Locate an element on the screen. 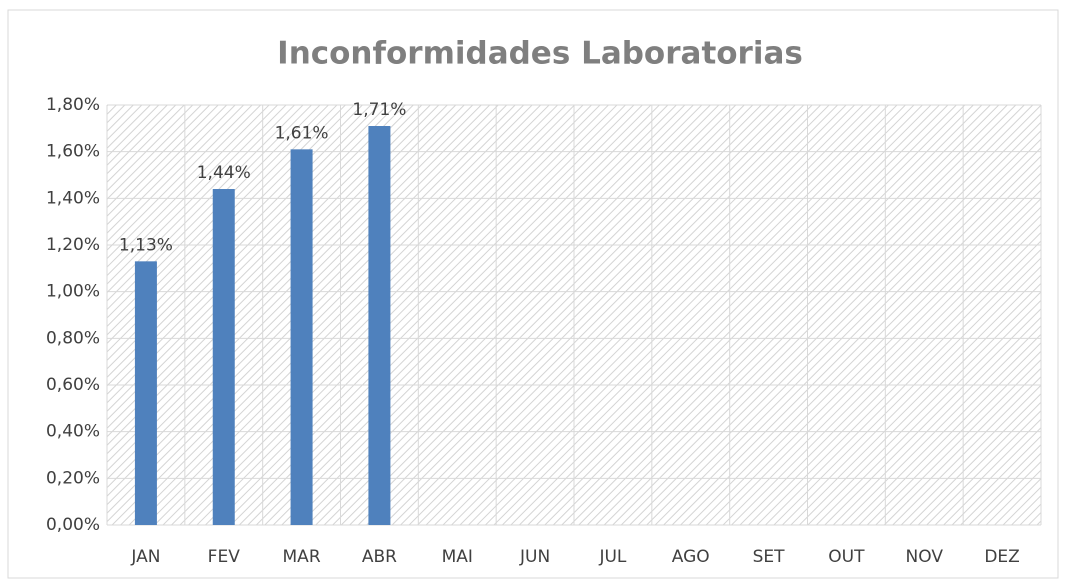 The height and width of the screenshot is (585, 1066). y-tick-label: 0,80% is located at coordinates (73, 338).